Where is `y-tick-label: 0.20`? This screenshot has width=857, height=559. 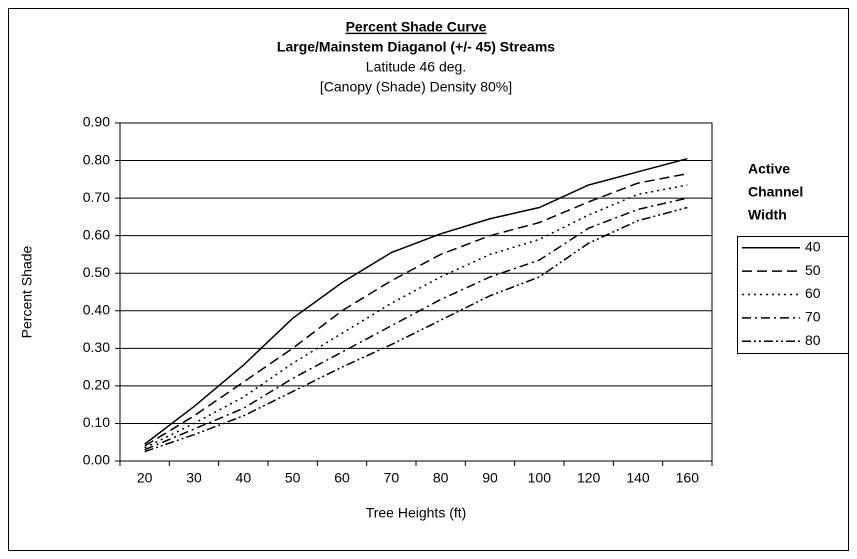 y-tick-label: 0.20 is located at coordinates (96, 385).